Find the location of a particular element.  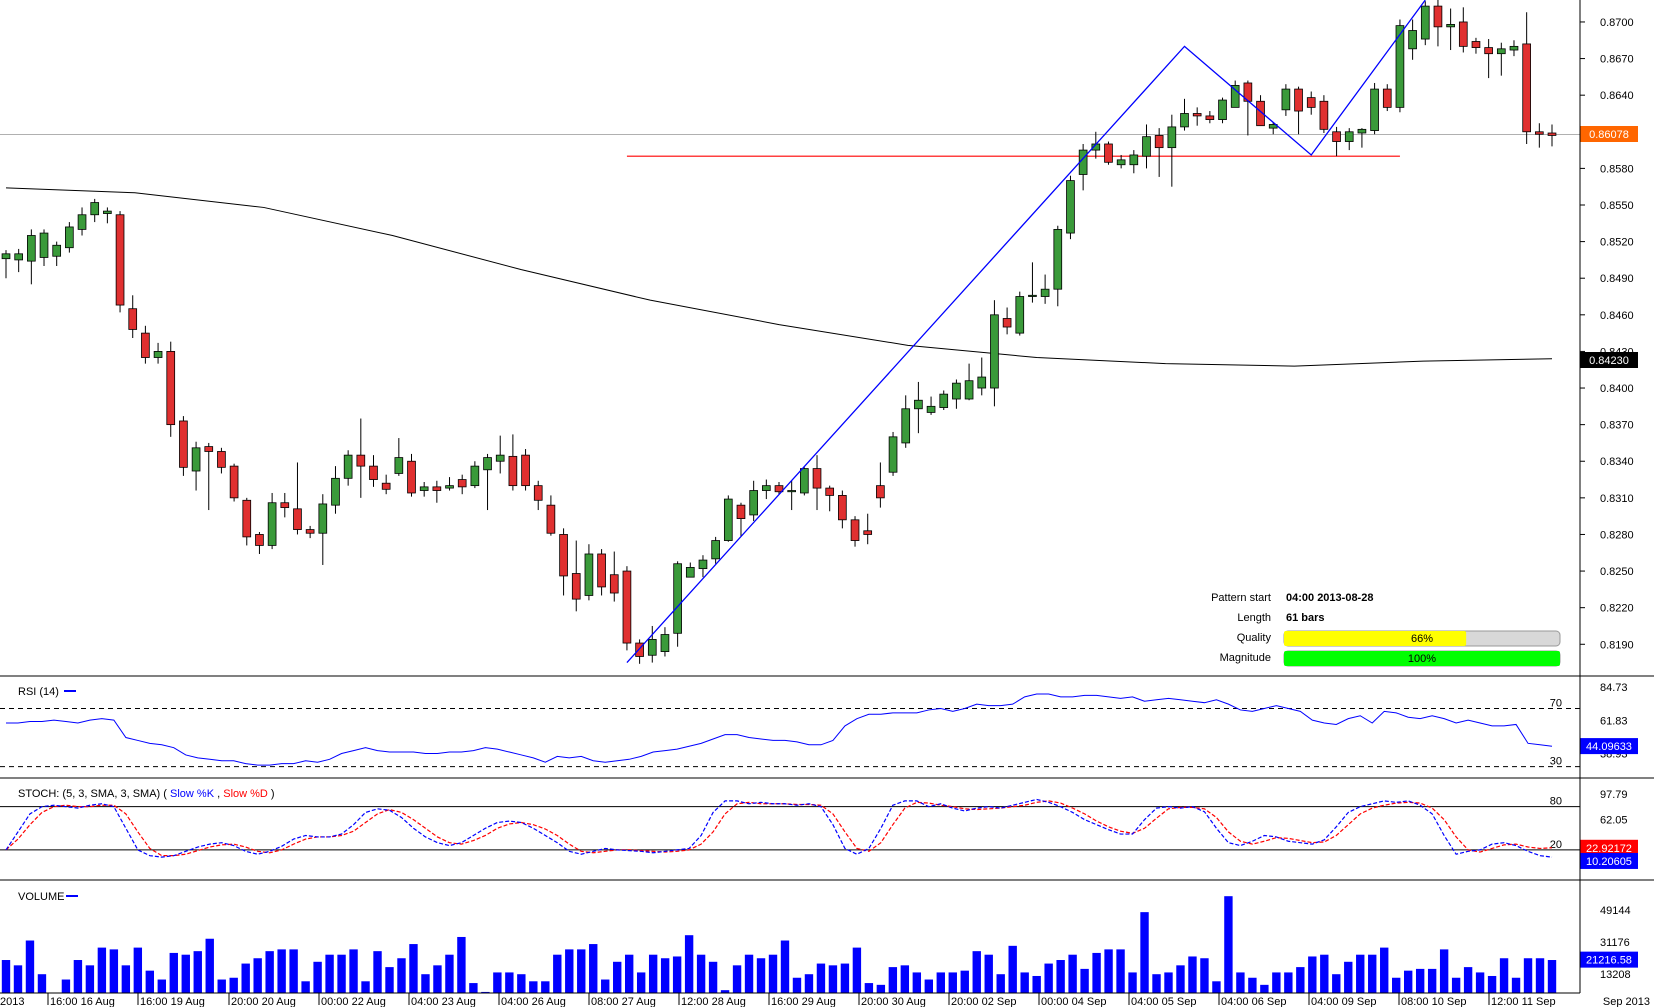

price-axis-label: 0.8640 is located at coordinates (1617, 96).